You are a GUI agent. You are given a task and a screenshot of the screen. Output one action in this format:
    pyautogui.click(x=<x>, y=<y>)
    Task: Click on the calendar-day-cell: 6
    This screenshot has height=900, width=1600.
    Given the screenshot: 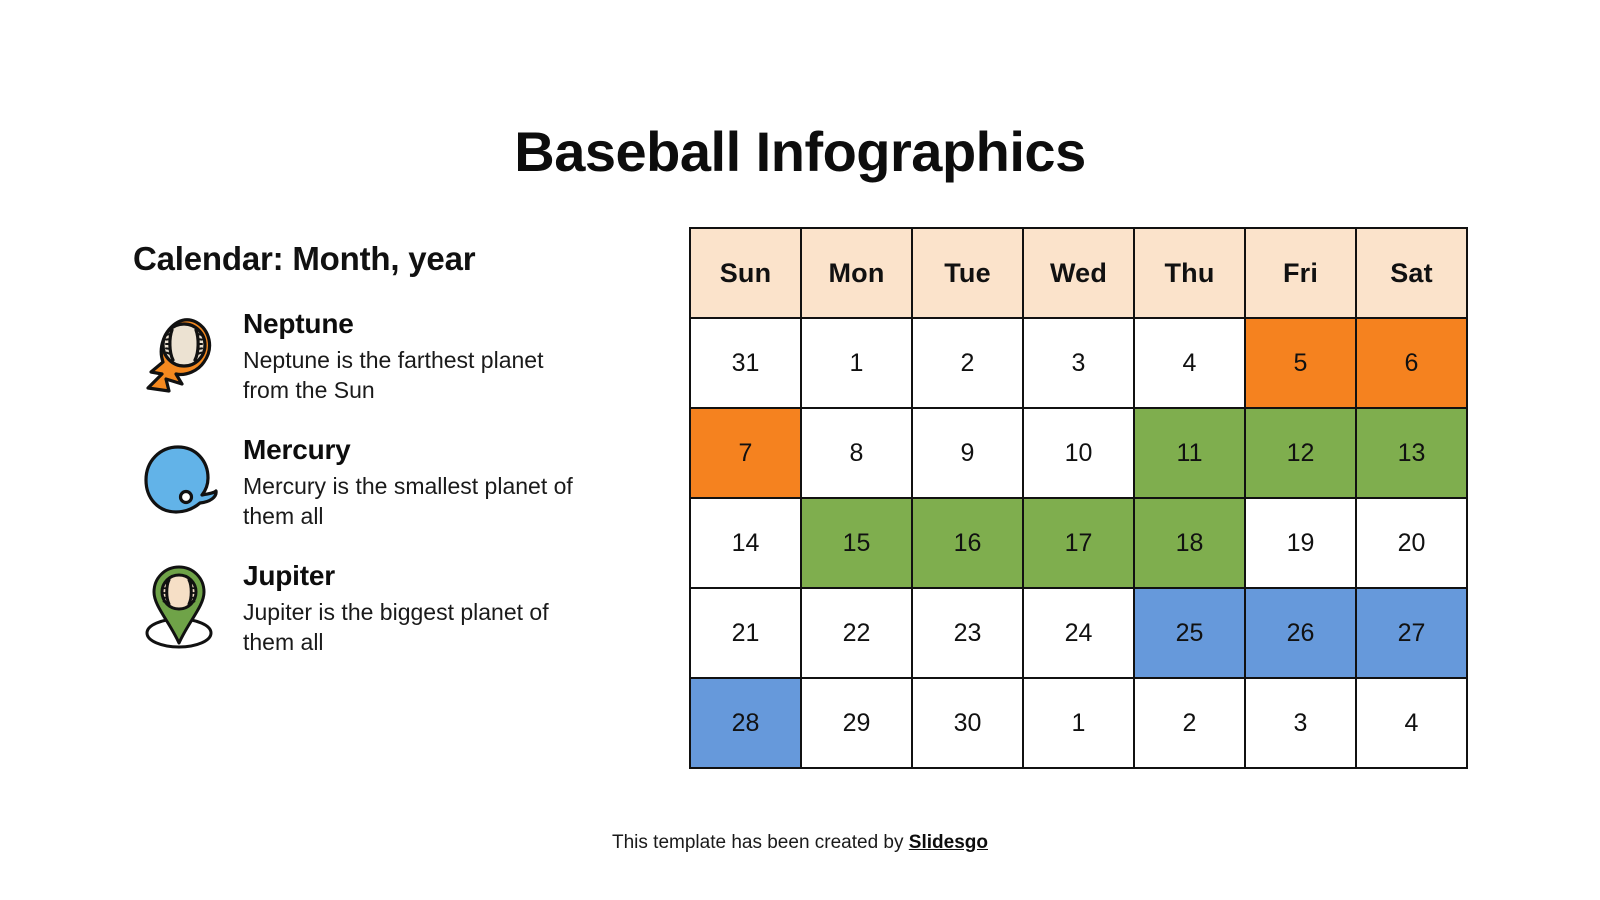 What is the action you would take?
    pyautogui.click(x=1411, y=363)
    